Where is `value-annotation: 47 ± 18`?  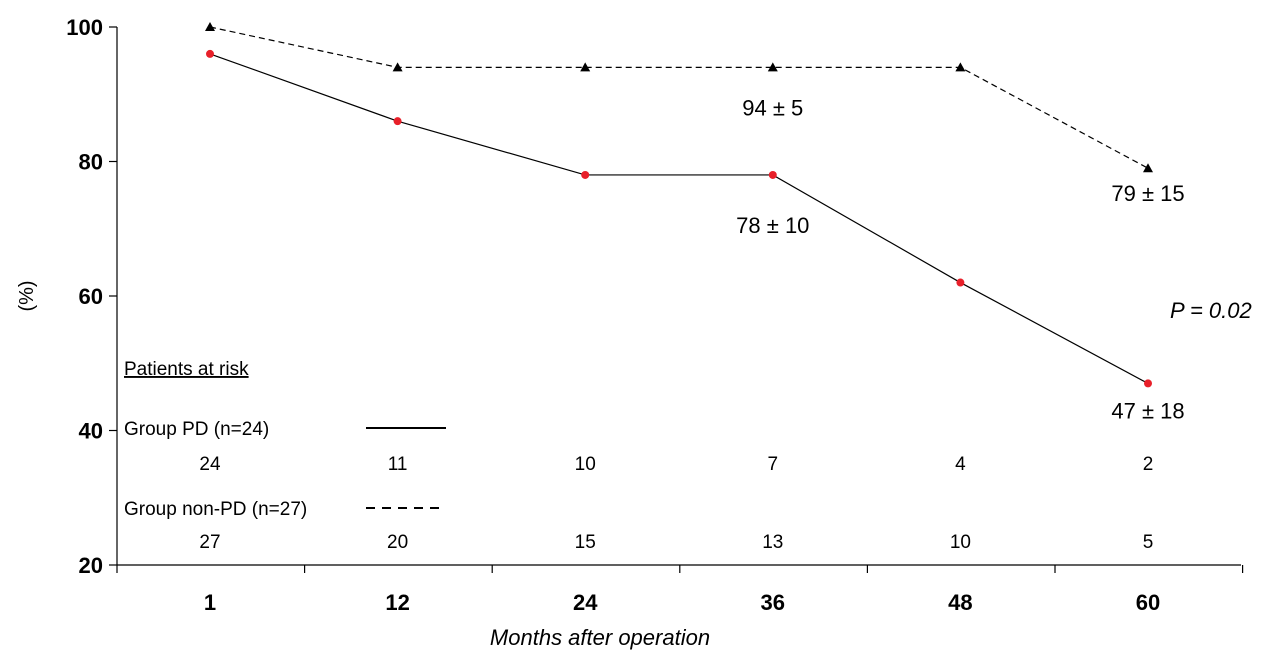
value-annotation: 47 ± 18 is located at coordinates (1147, 410).